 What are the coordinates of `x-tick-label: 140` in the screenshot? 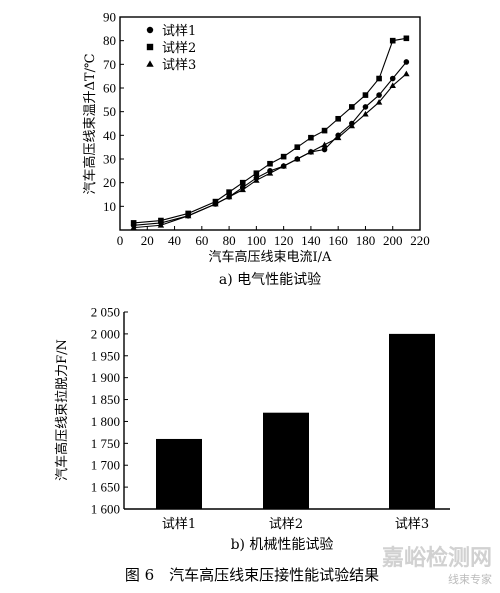 It's located at (311, 240).